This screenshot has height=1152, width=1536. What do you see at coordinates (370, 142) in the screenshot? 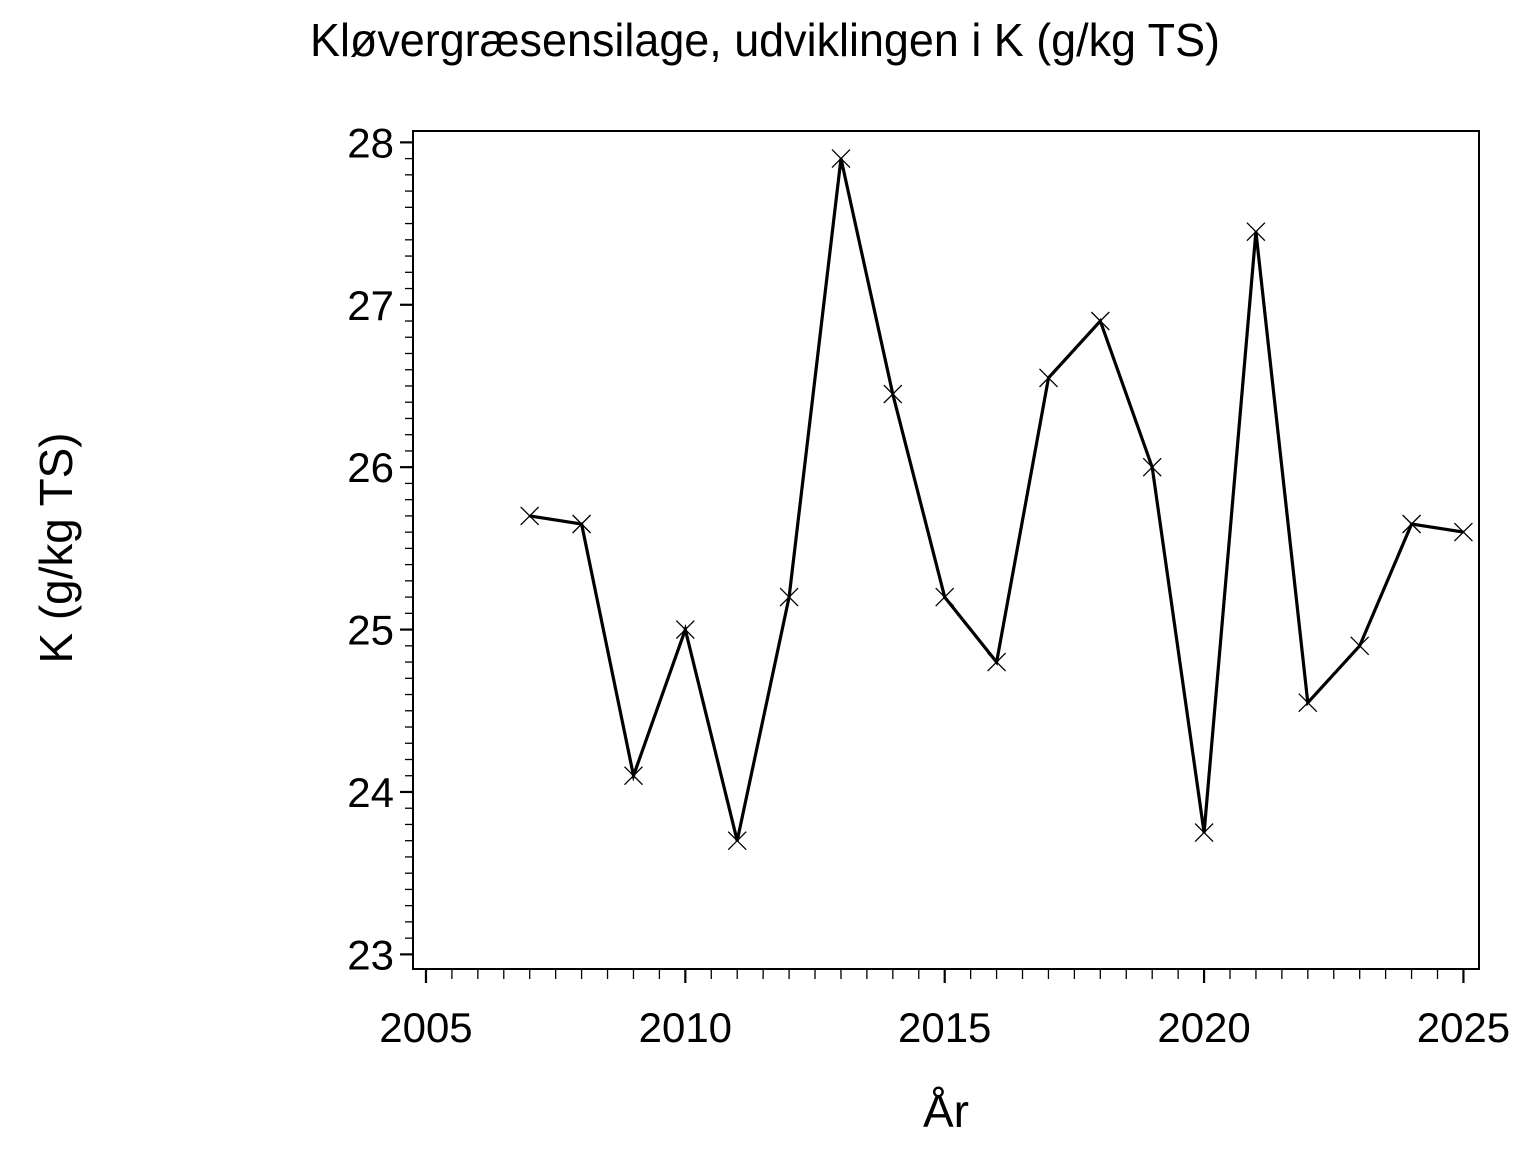
I see `y-tick-label: 28` at bounding box center [370, 142].